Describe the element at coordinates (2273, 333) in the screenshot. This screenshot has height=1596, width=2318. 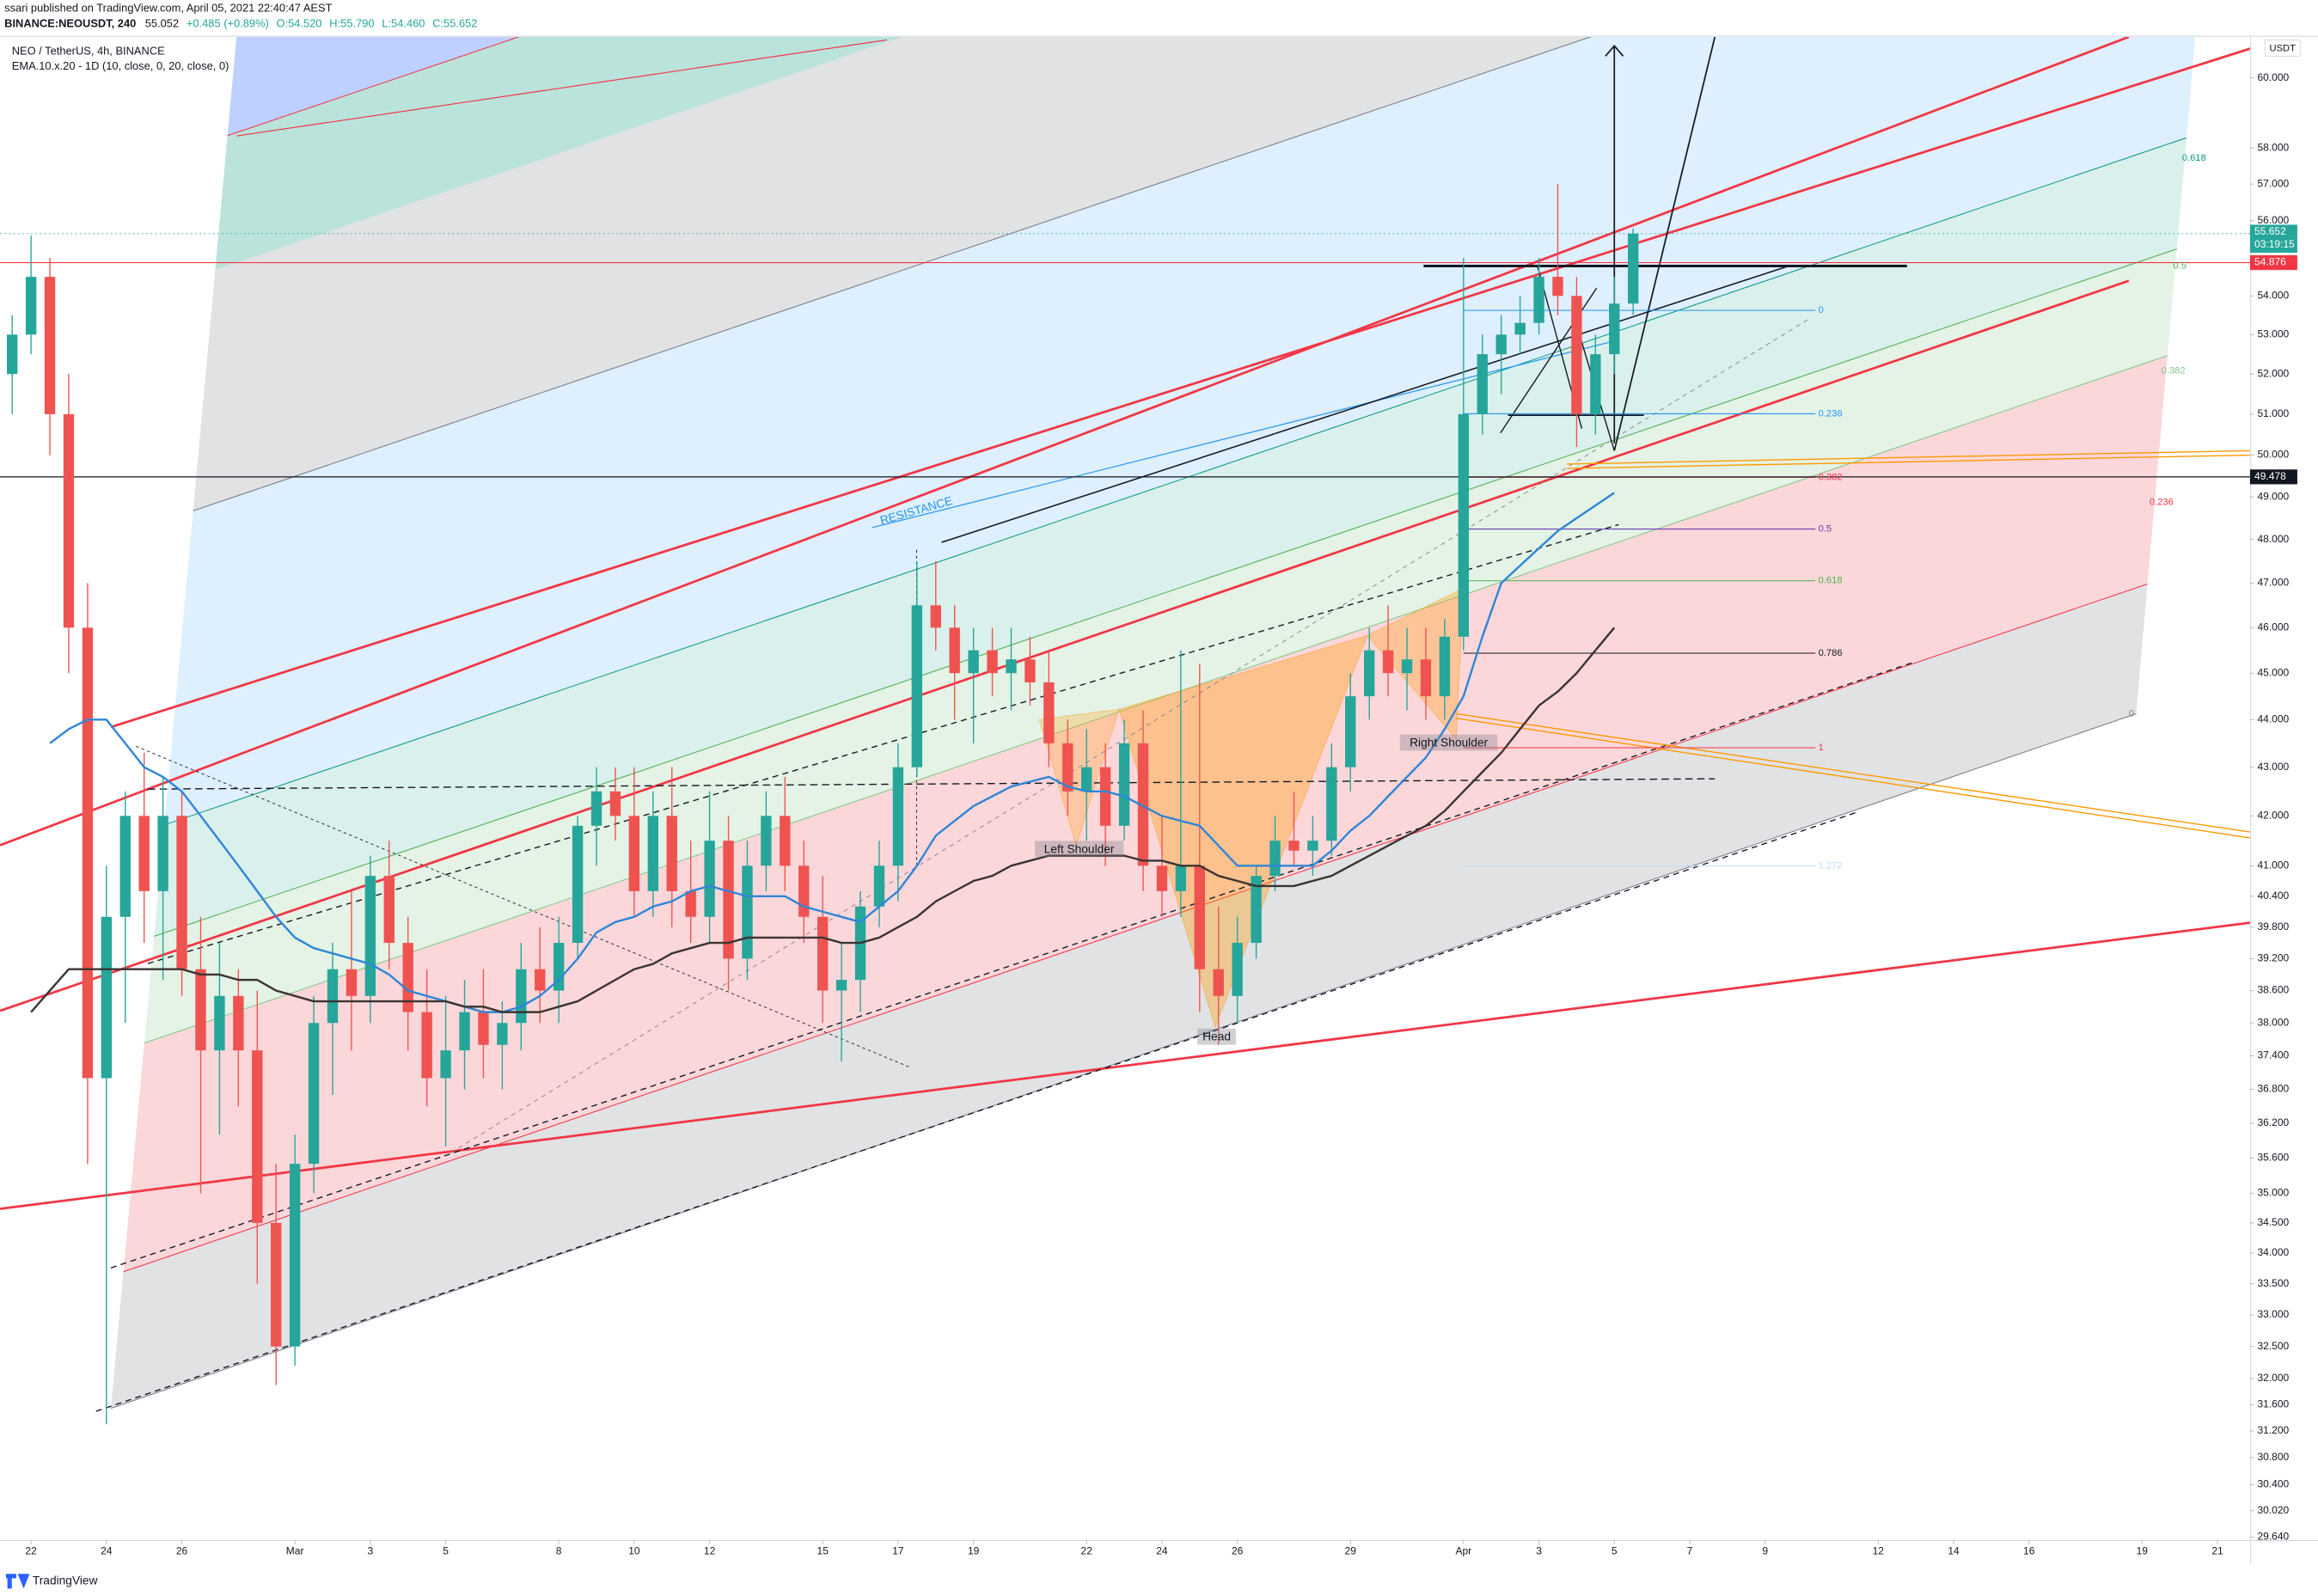
I see `y-tick-label: 53.000` at that location.